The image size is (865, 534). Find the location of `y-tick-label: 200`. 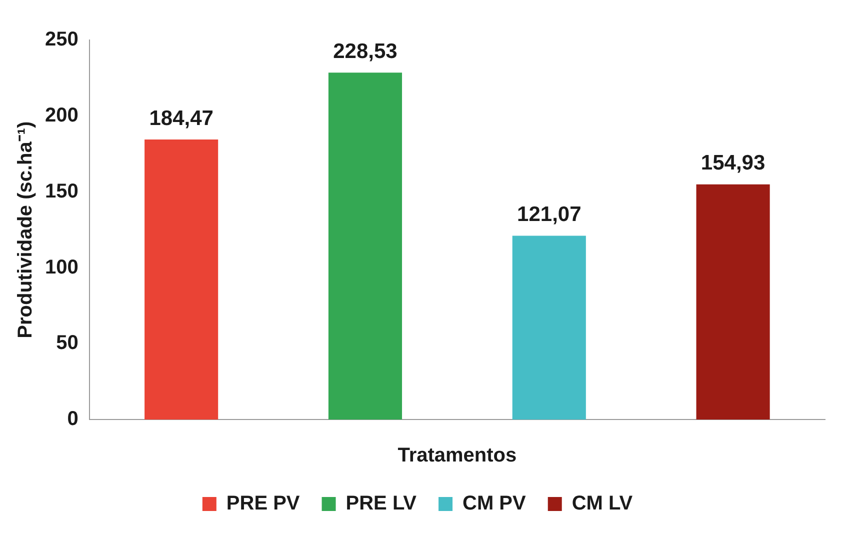

y-tick-label: 200 is located at coordinates (61, 115).